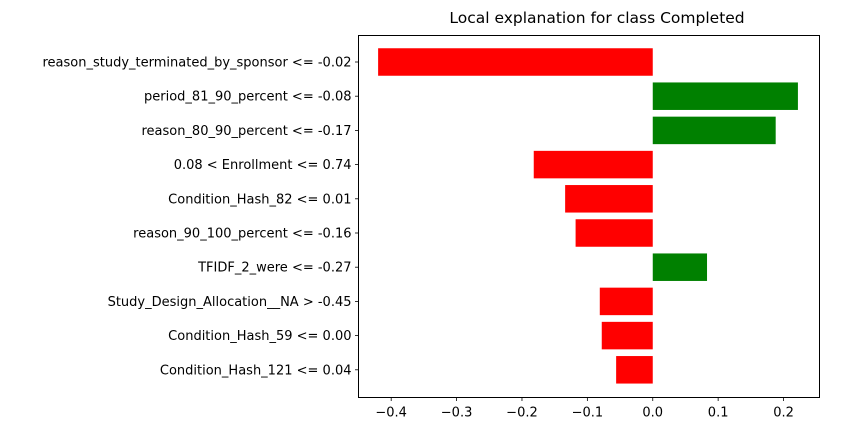  I want to click on y-tick-label: Condition_Hash_82 <= 0.01, so click(259, 199).